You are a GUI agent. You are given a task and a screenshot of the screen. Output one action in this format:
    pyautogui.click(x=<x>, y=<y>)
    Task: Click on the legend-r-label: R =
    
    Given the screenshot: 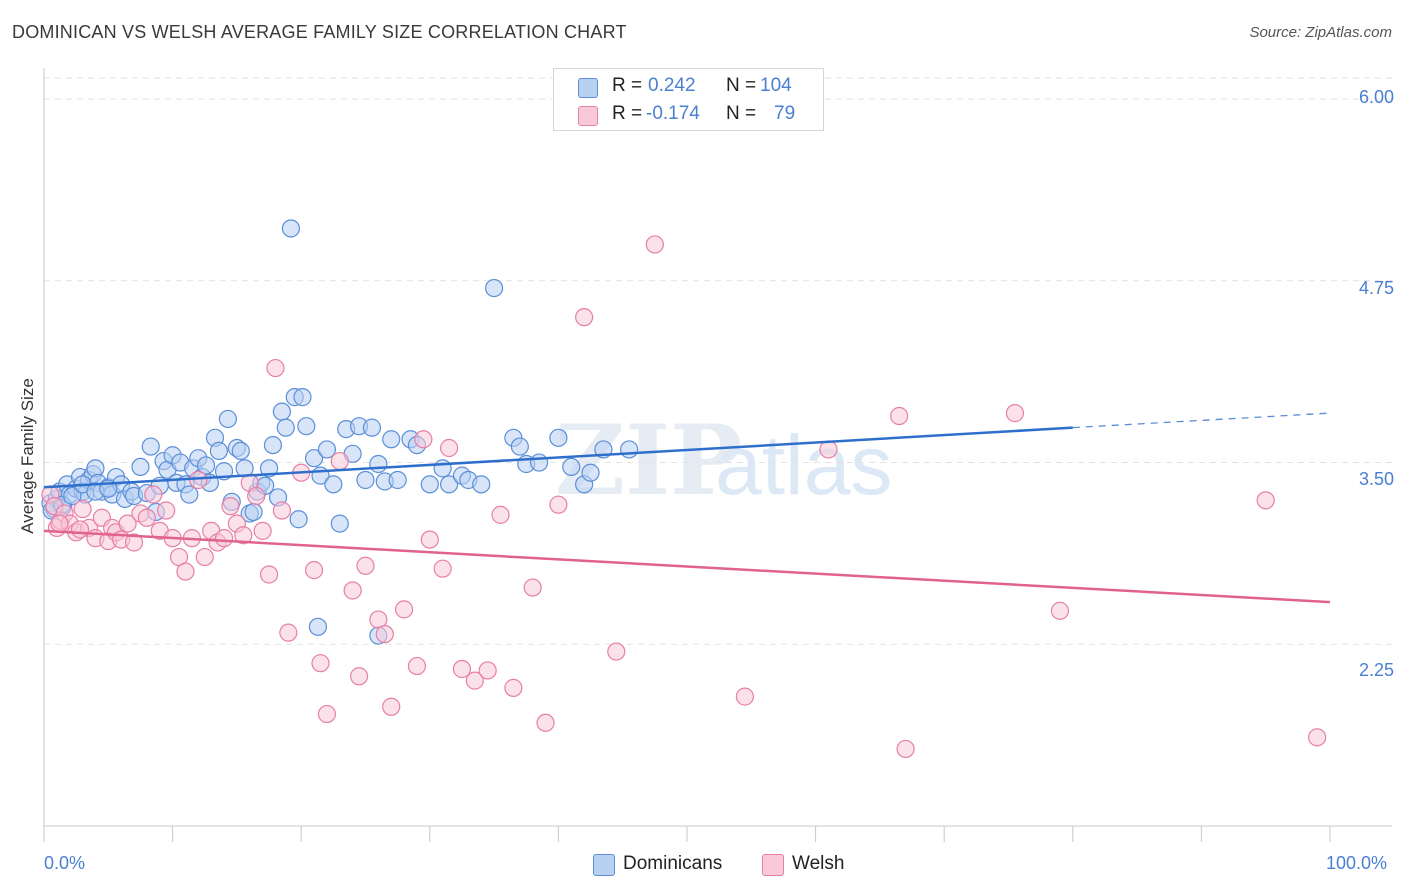 What is the action you would take?
    pyautogui.click(x=627, y=85)
    